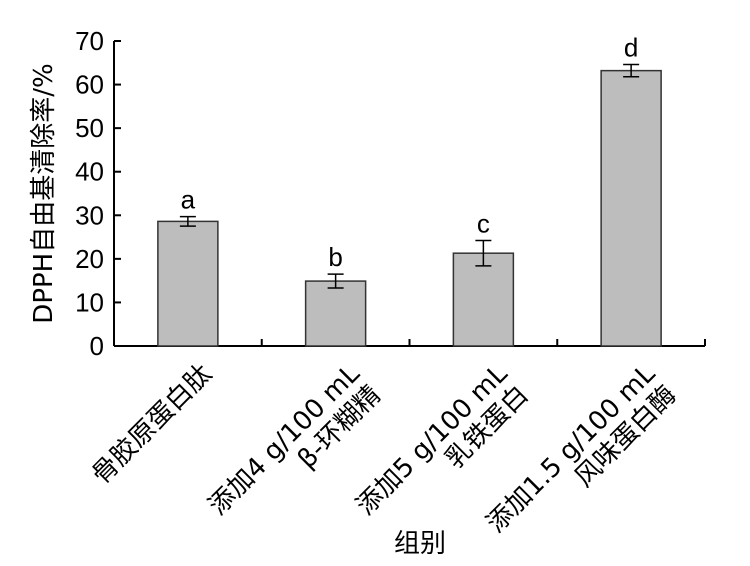 The image size is (750, 566). I want to click on y-tick-label-70: 70, so click(89, 41).